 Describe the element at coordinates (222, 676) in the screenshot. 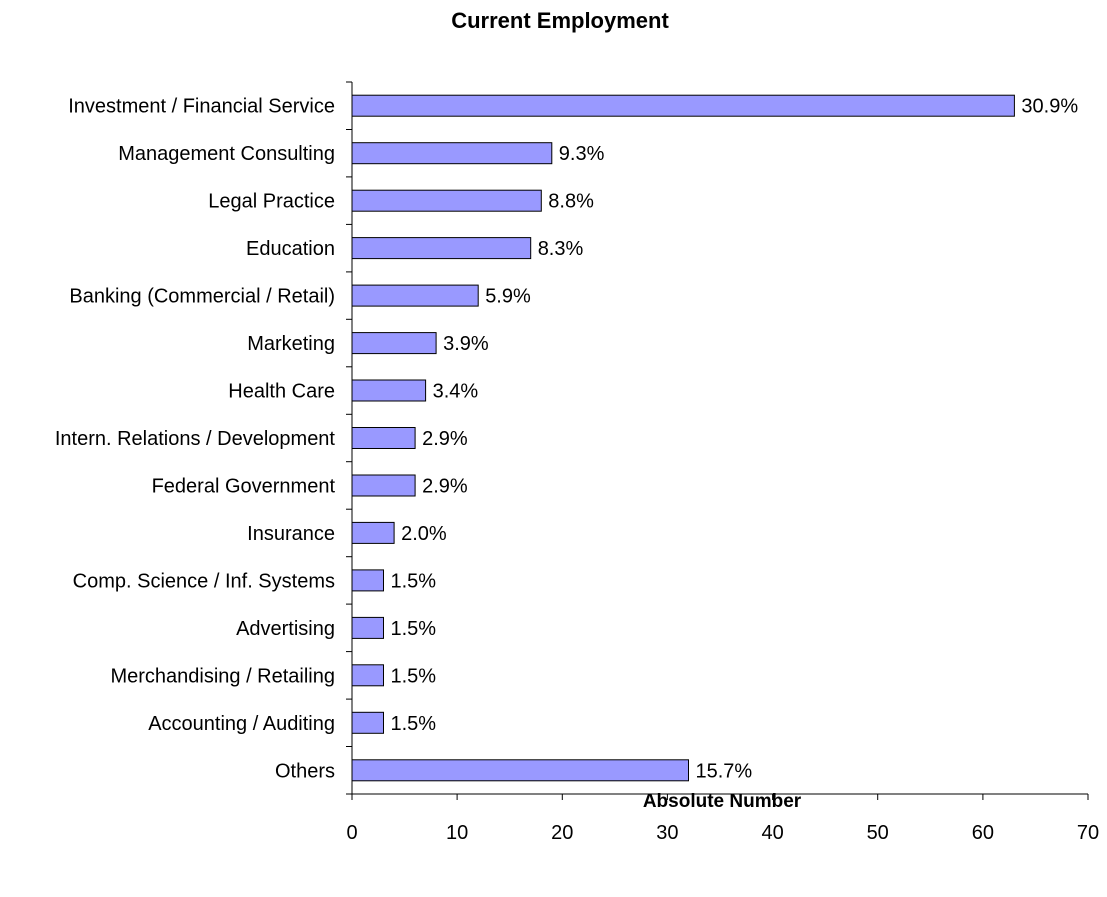

I see `category-label: Merchandising / Retailing` at that location.